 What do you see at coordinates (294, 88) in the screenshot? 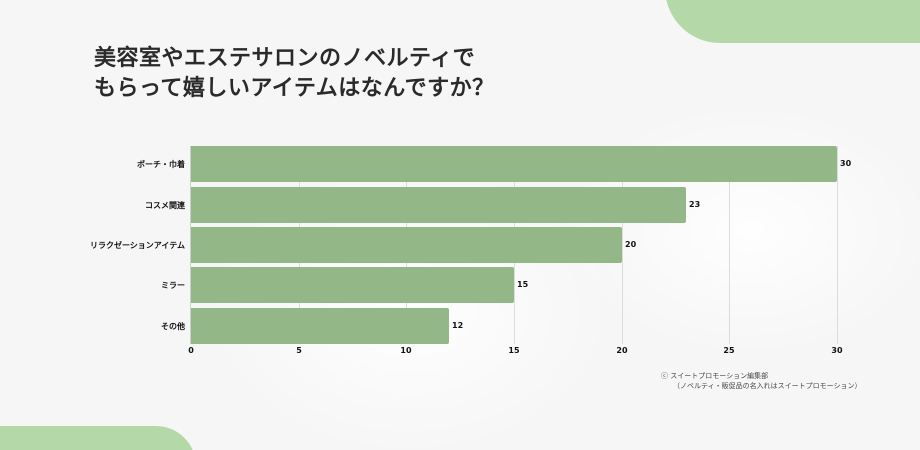
I see `title-line-2: もらって嬉しいアイテムはなんですか？` at bounding box center [294, 88].